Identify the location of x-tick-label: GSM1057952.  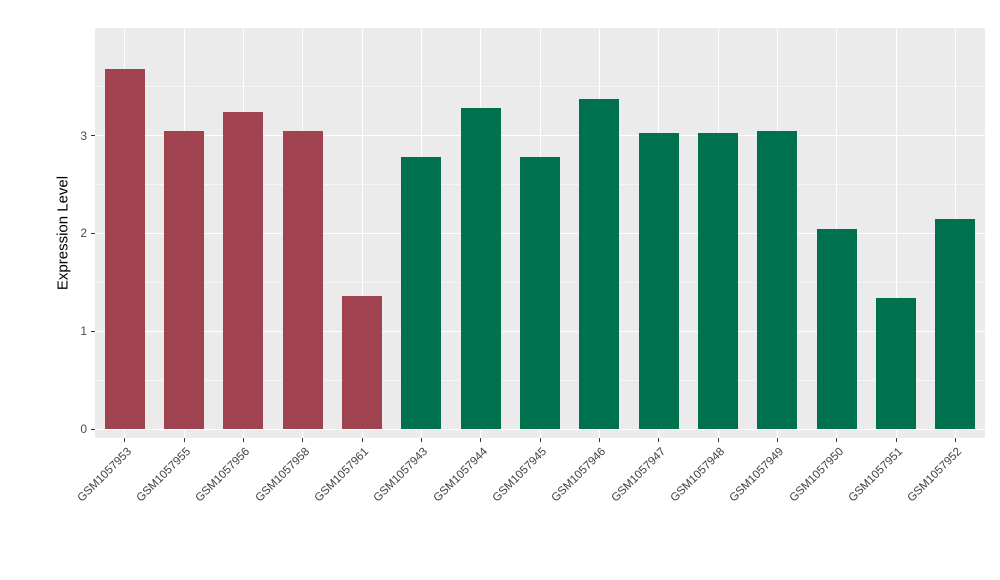
(935, 475).